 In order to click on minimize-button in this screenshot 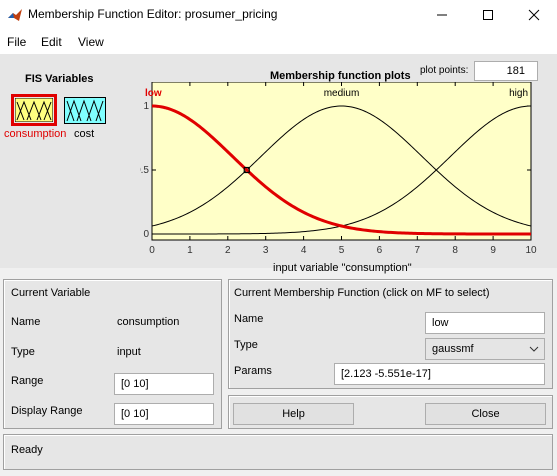, I will do `click(442, 15)`.